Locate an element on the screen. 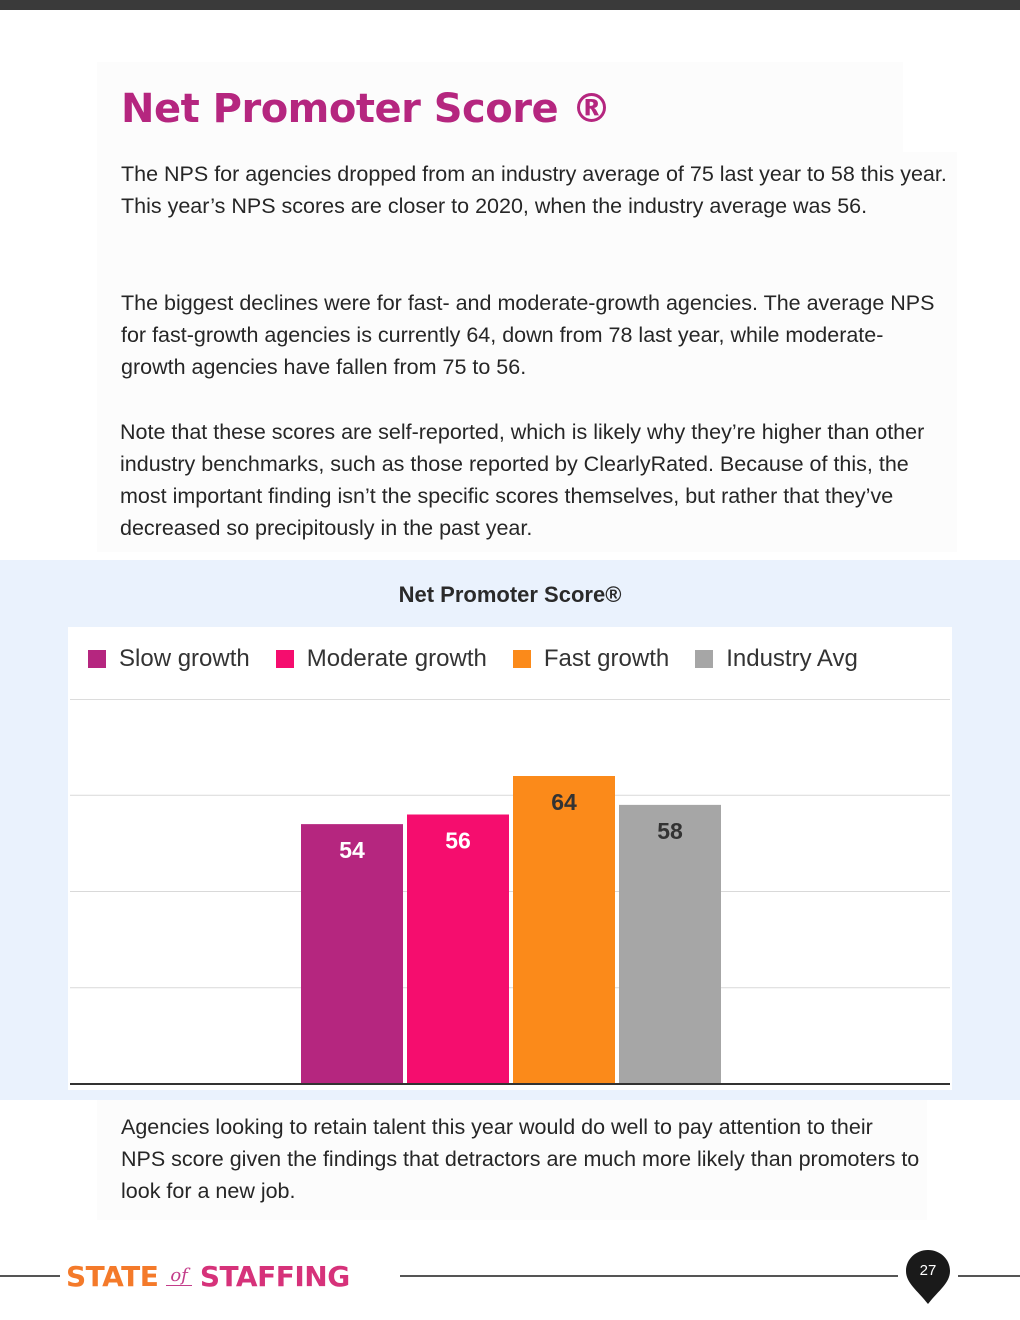 This screenshot has width=1020, height=1320. bar-fast-growth is located at coordinates (564, 930).